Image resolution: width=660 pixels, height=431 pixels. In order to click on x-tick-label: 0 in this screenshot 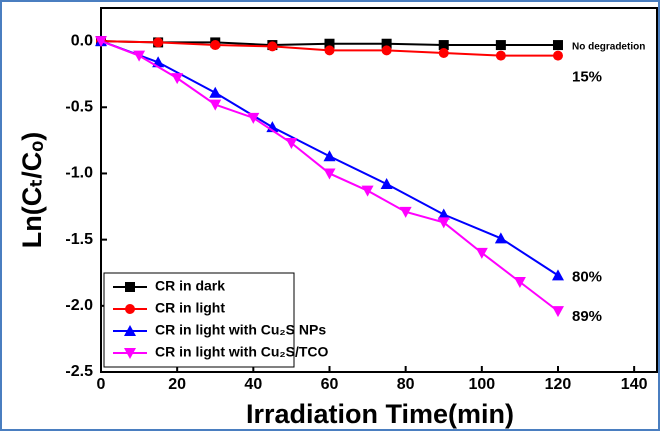, I will do `click(101, 384)`.